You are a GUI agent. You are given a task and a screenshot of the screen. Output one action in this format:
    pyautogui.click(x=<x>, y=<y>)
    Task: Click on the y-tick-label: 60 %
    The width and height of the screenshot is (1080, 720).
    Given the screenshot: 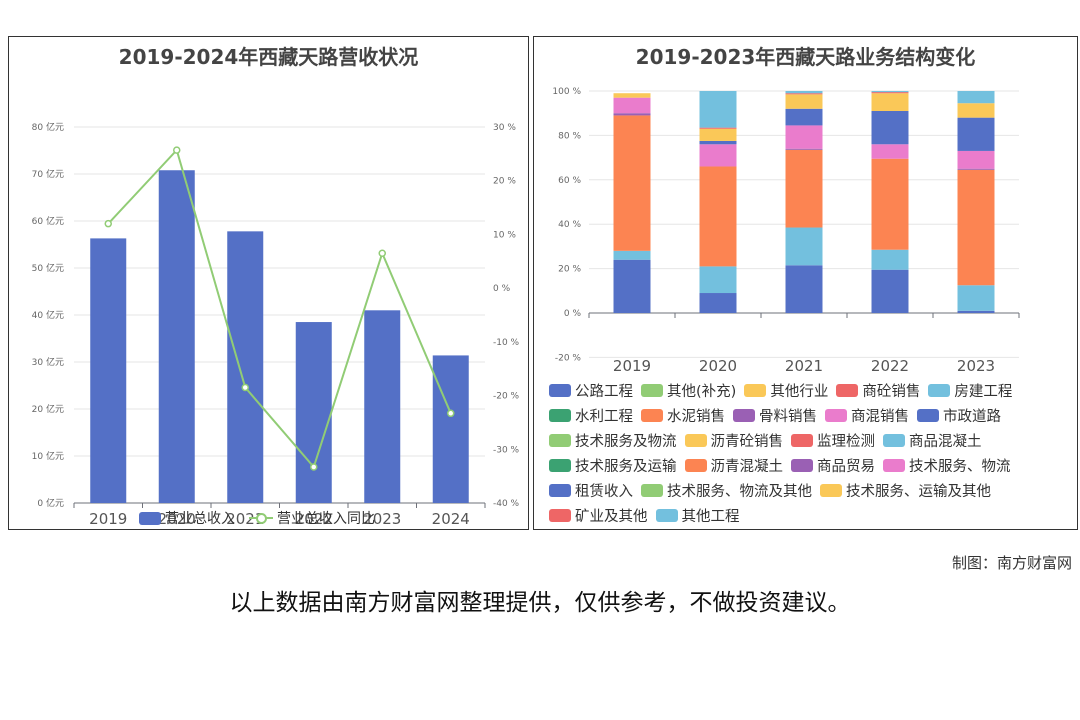 What is the action you would take?
    pyautogui.click(x=569, y=181)
    